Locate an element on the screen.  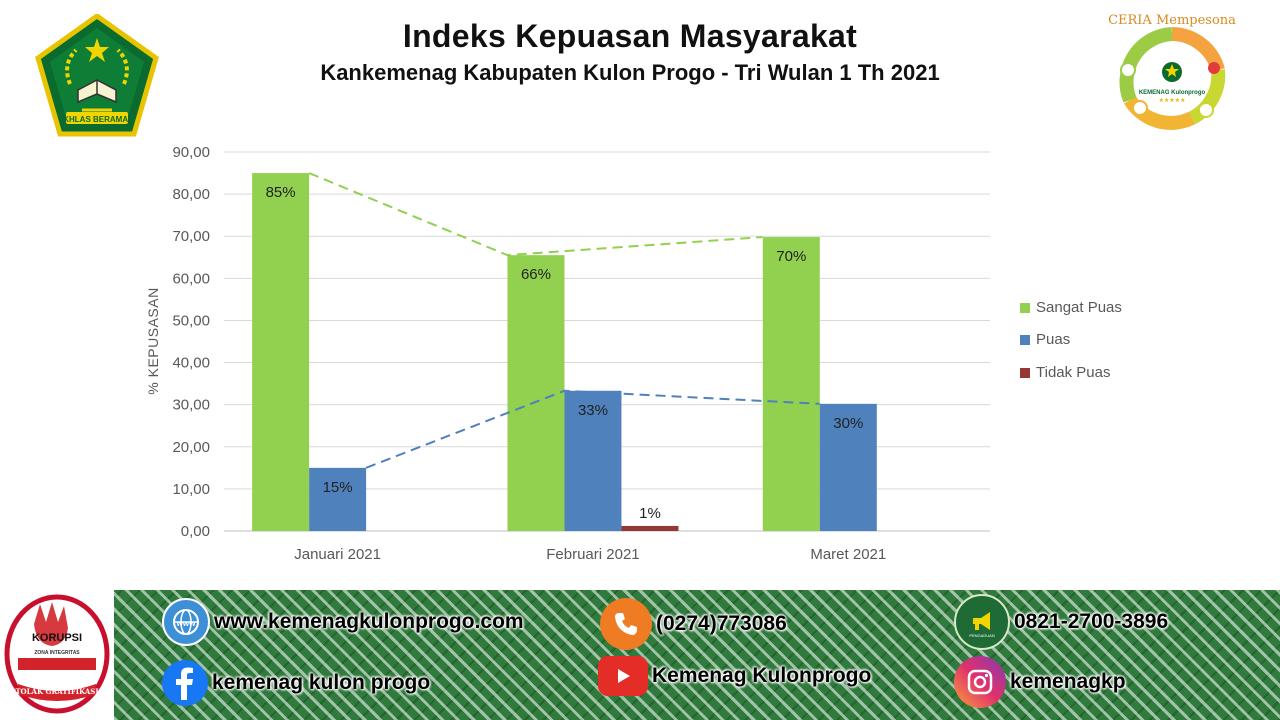
chart-title: Indeks Kepuasan Masyarakat is located at coordinates (630, 36).